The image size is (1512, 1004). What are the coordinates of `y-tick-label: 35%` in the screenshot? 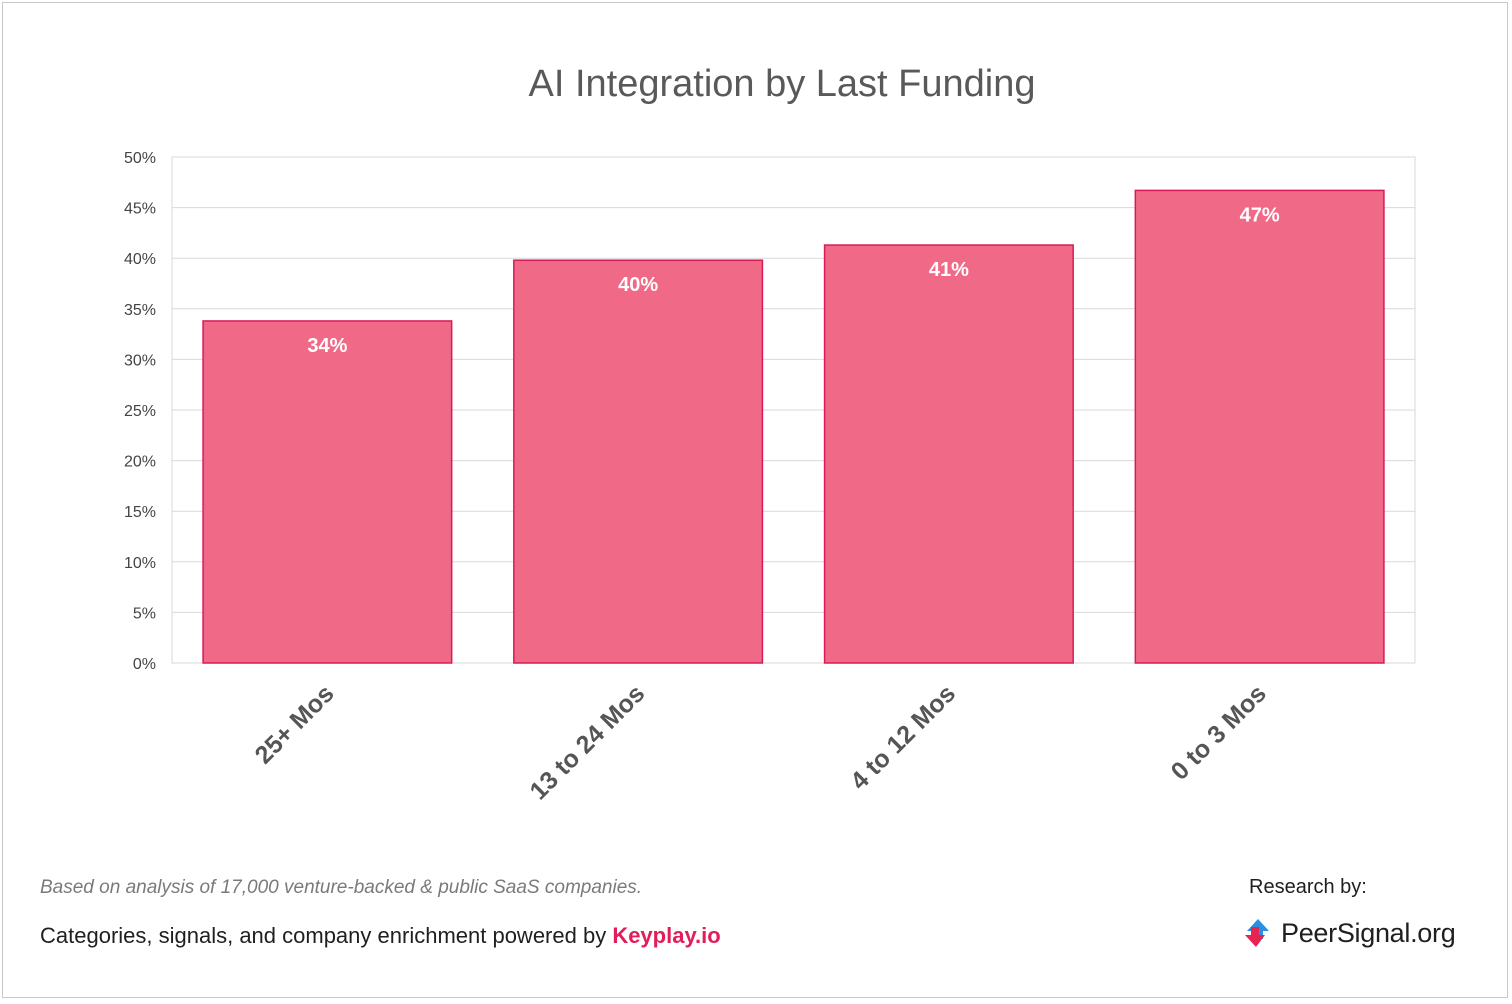 It's located at (140, 310).